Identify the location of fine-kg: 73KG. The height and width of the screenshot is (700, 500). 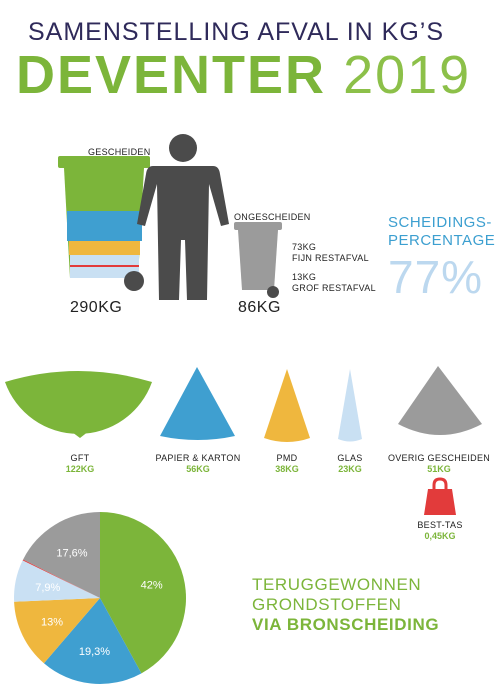
(304, 247).